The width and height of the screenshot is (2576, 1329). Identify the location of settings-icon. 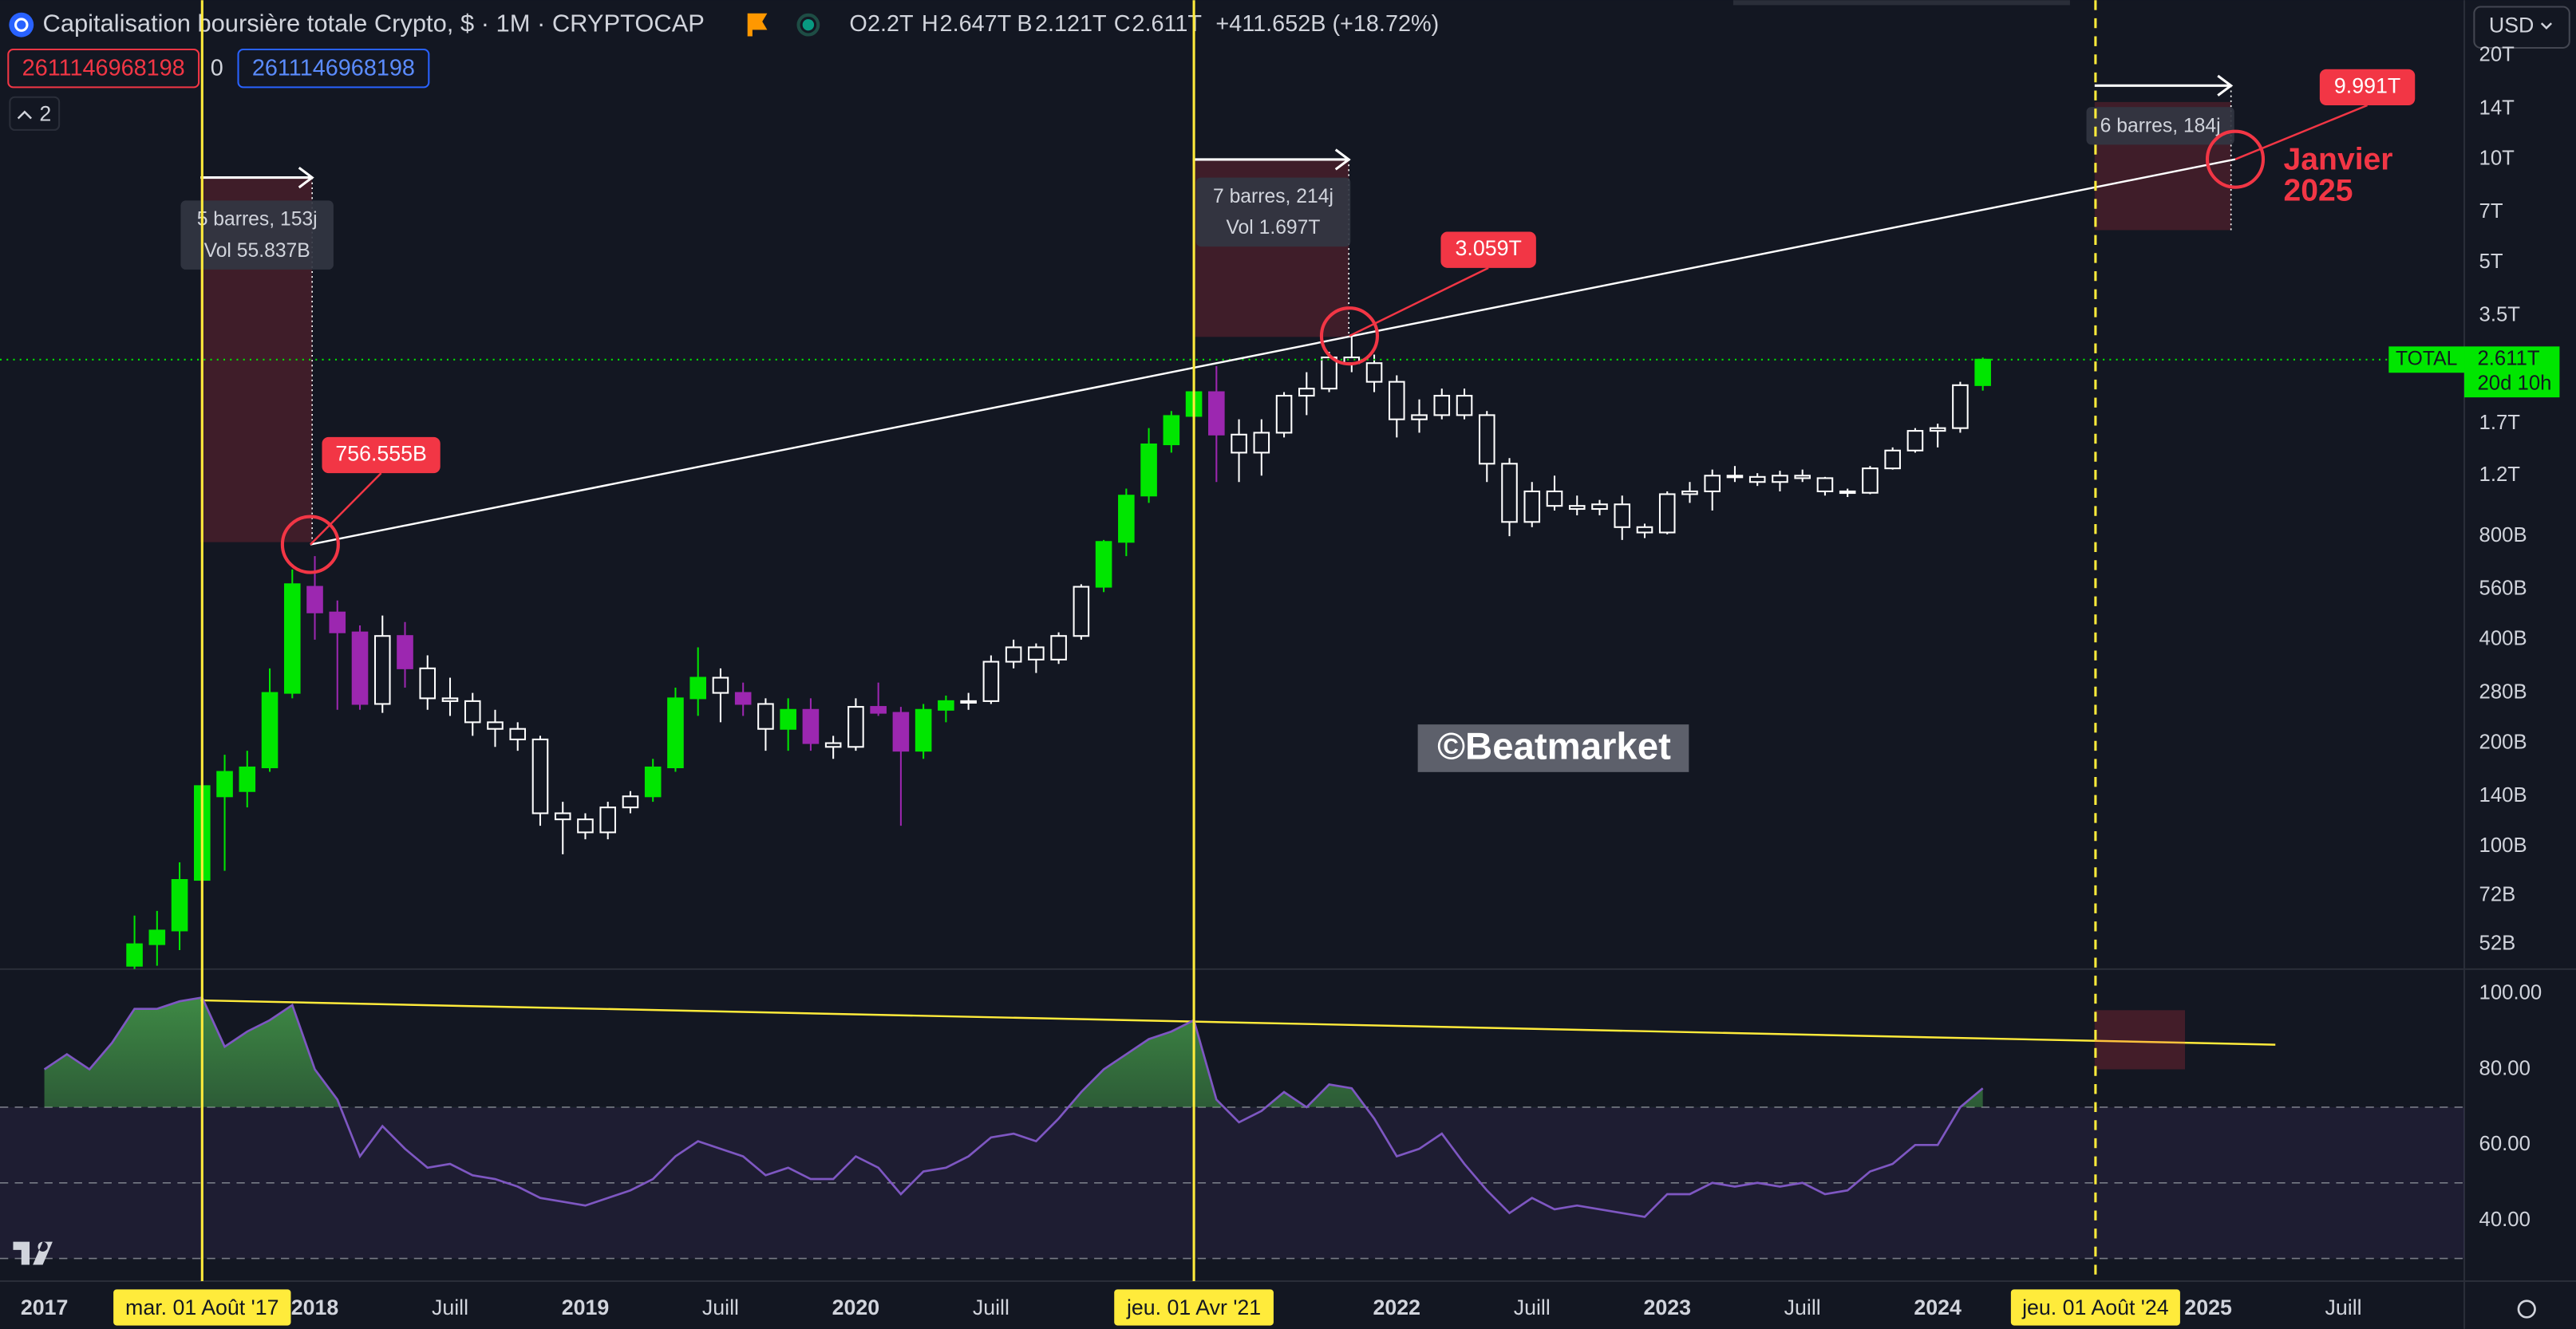
(2526, 1309).